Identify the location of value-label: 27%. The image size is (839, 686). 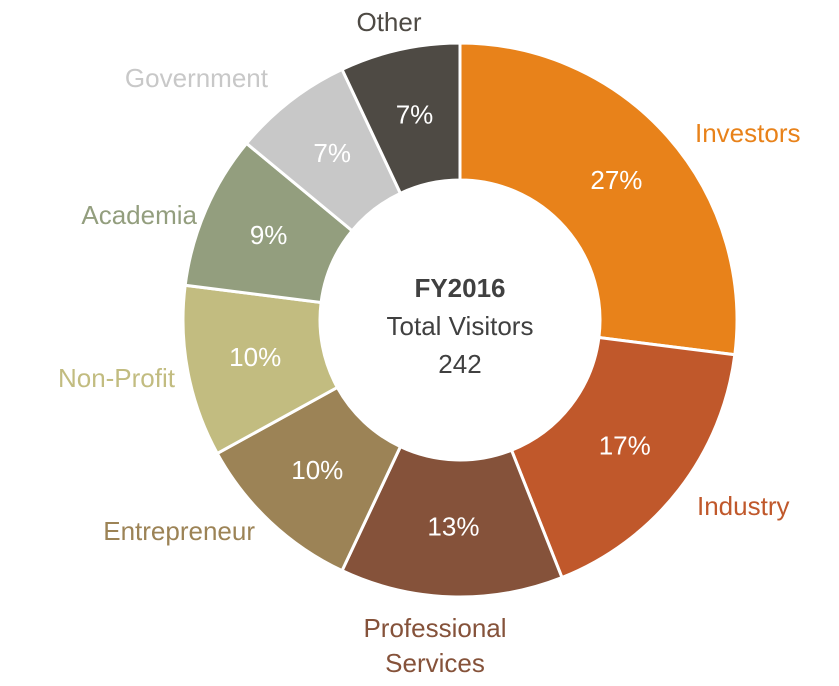
(616, 180).